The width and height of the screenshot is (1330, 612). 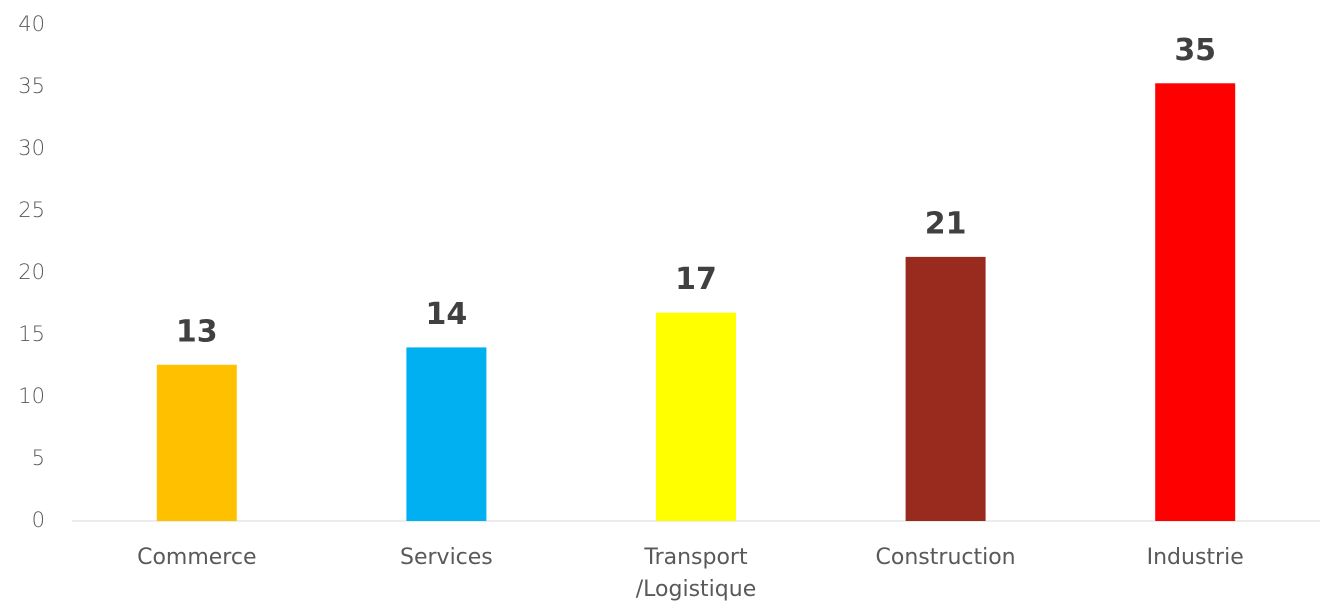 I want to click on y-tick-label: 25, so click(x=31, y=210).